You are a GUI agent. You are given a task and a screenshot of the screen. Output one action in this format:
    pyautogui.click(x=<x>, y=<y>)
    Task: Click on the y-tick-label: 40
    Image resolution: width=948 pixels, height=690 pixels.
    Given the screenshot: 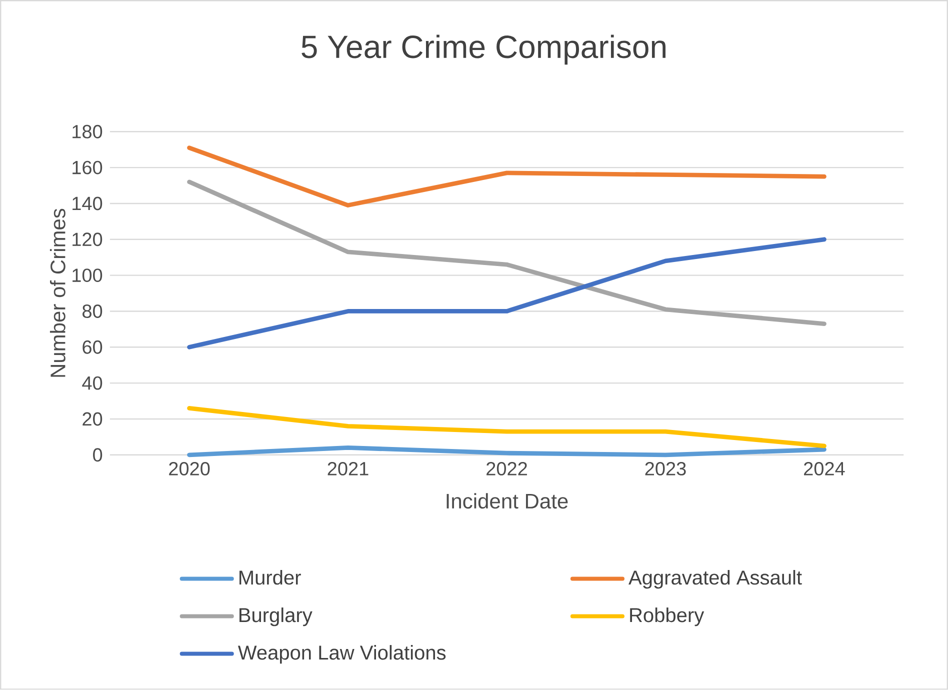 What is the action you would take?
    pyautogui.click(x=92, y=383)
    